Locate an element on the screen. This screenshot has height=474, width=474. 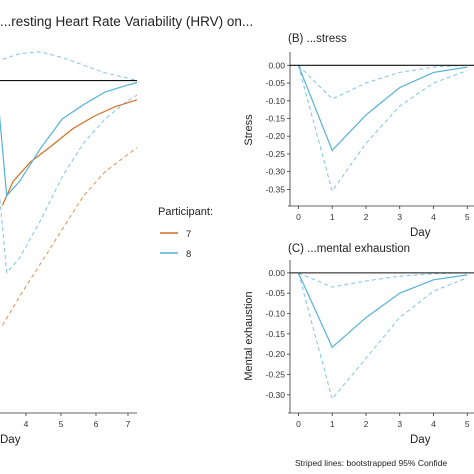
panel-c-title: (C) ...mental exhaustion is located at coordinates (349, 249).